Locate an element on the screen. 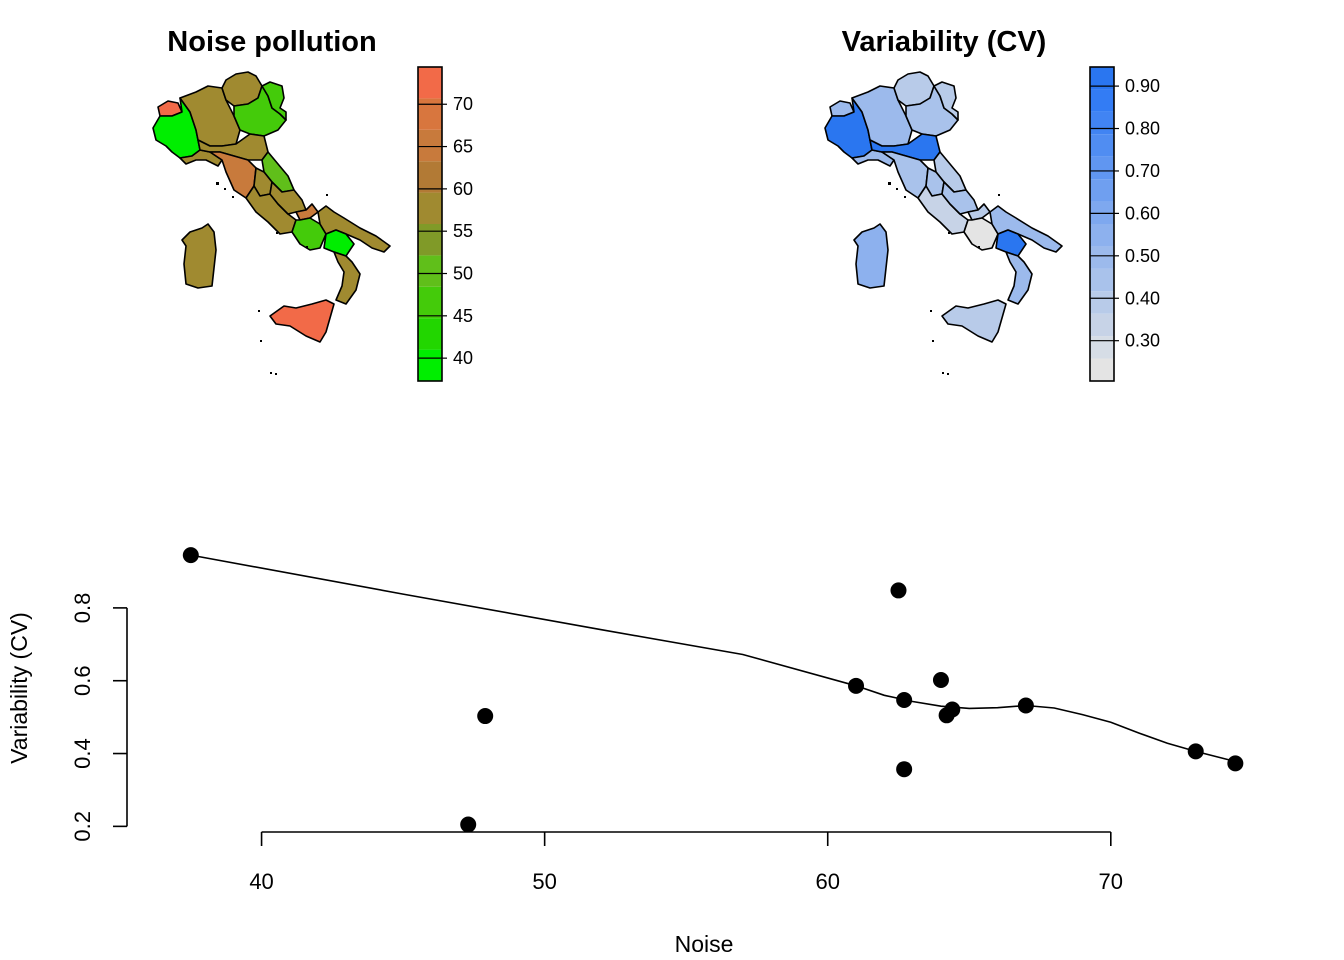  variability-legend: 0.30 0.40 0.50 0.60 0.70 0.80 0.90 is located at coordinates (1124, 224).